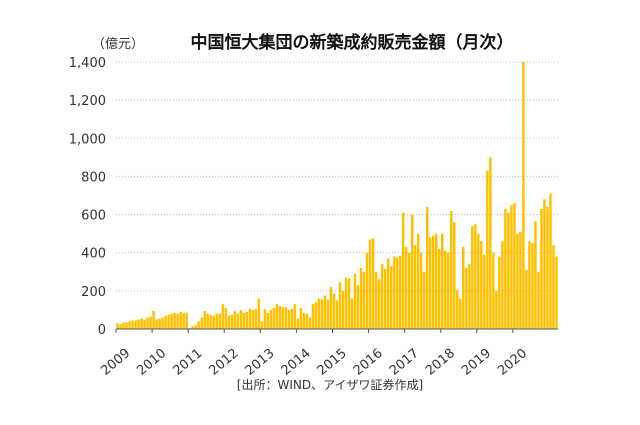 Image resolution: width=640 pixels, height=425 pixels. Describe the element at coordinates (87, 101) in the screenshot. I see `y-tick-label: 1,200` at that location.